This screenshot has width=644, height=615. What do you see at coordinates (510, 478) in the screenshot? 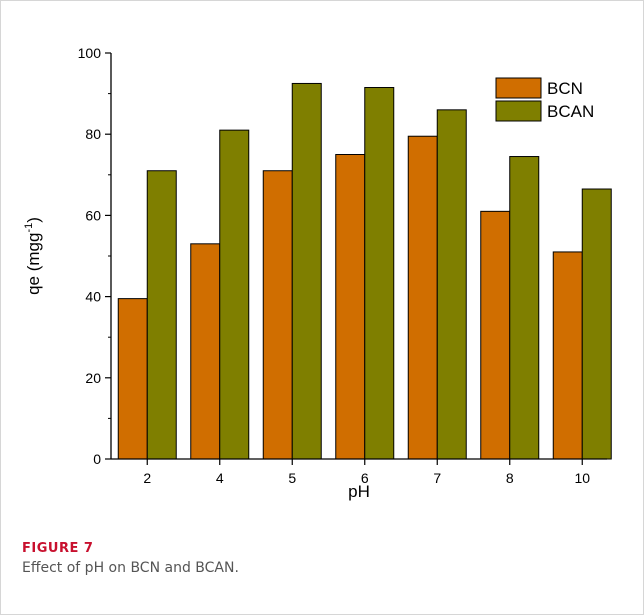
I see `x-tick-label: 8` at bounding box center [510, 478].